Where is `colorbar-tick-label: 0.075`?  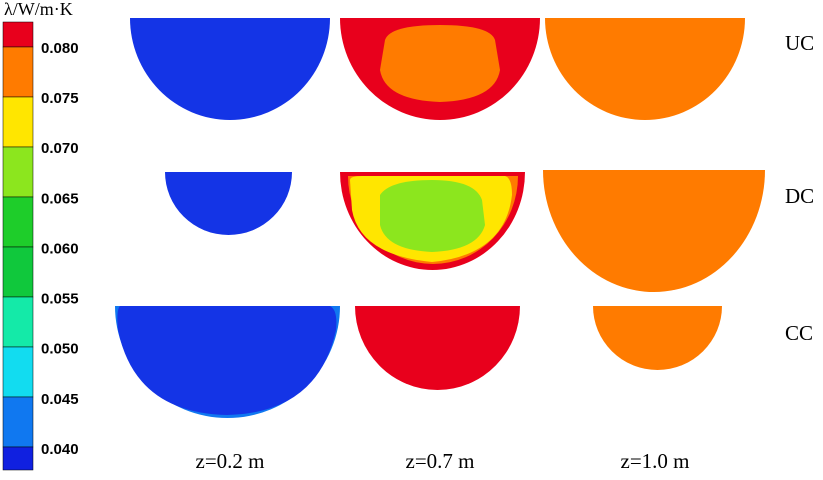
colorbar-tick-label: 0.075 is located at coordinates (60, 98).